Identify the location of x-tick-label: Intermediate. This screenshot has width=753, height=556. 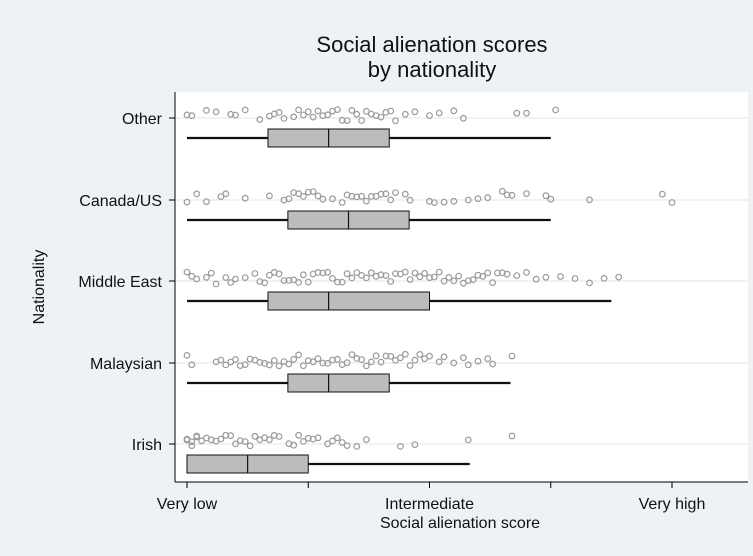
(429, 504).